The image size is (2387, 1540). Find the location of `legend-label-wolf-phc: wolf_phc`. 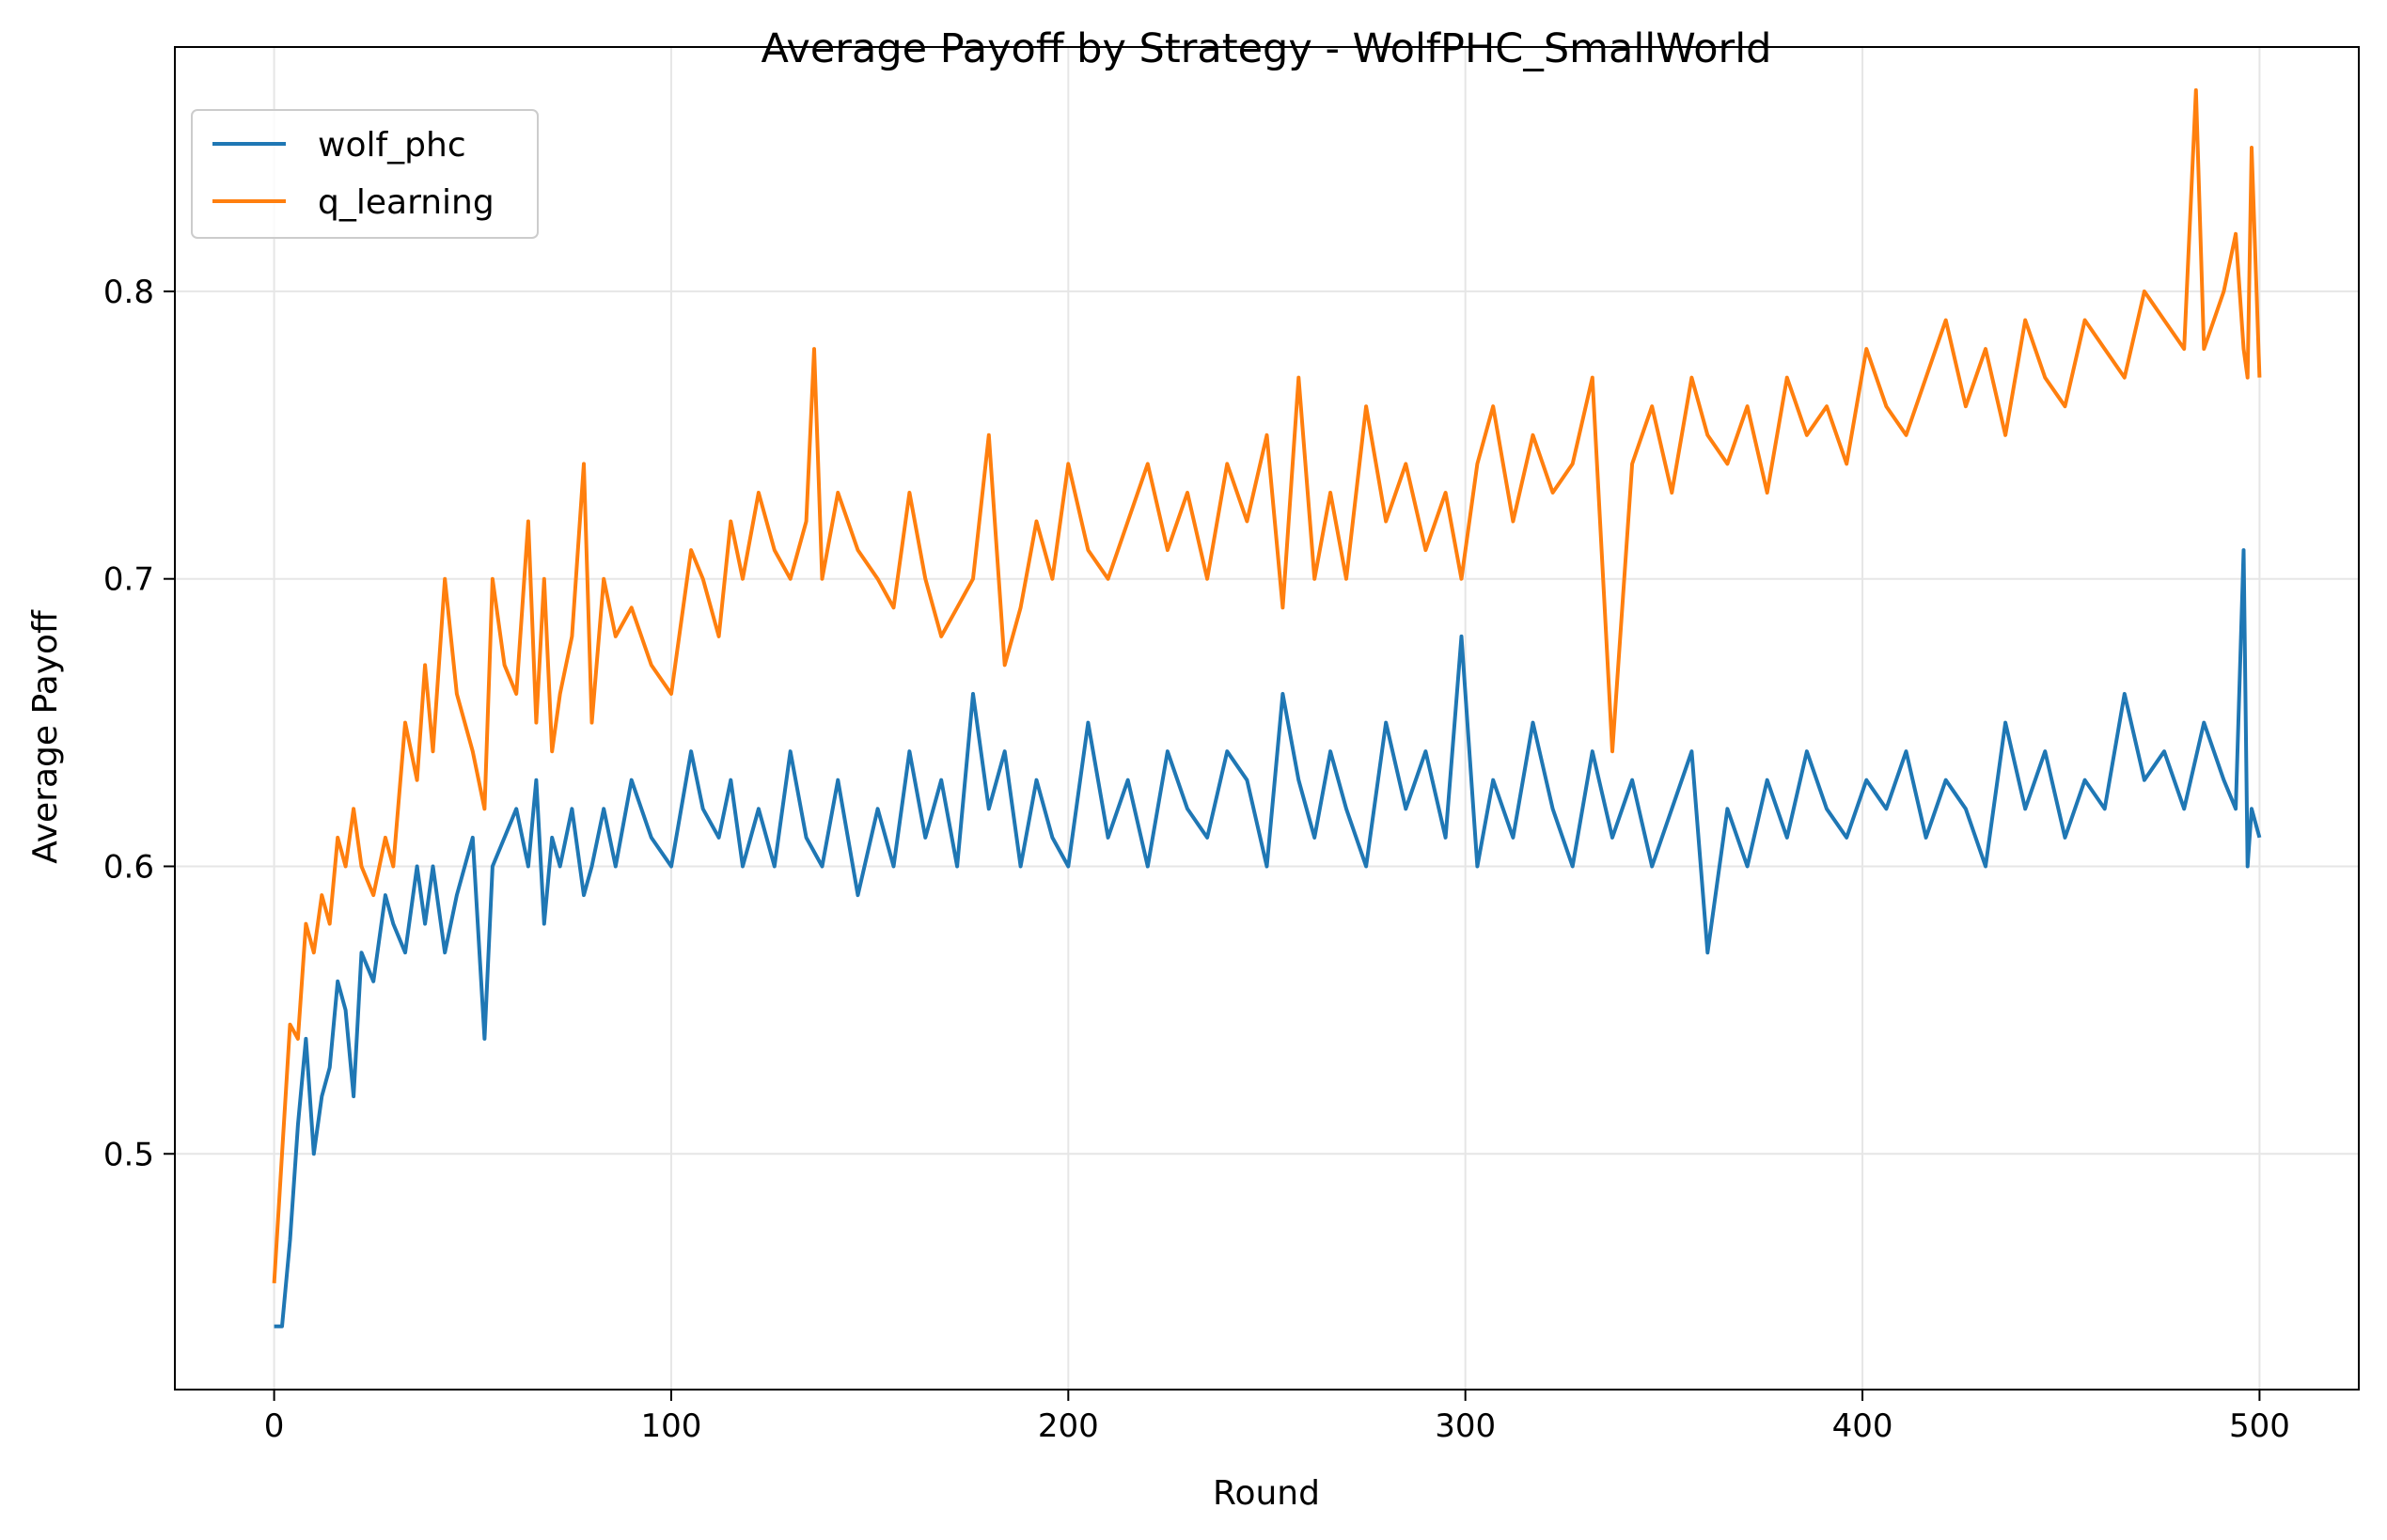

legend-label-wolf-phc: wolf_phc is located at coordinates (392, 146).